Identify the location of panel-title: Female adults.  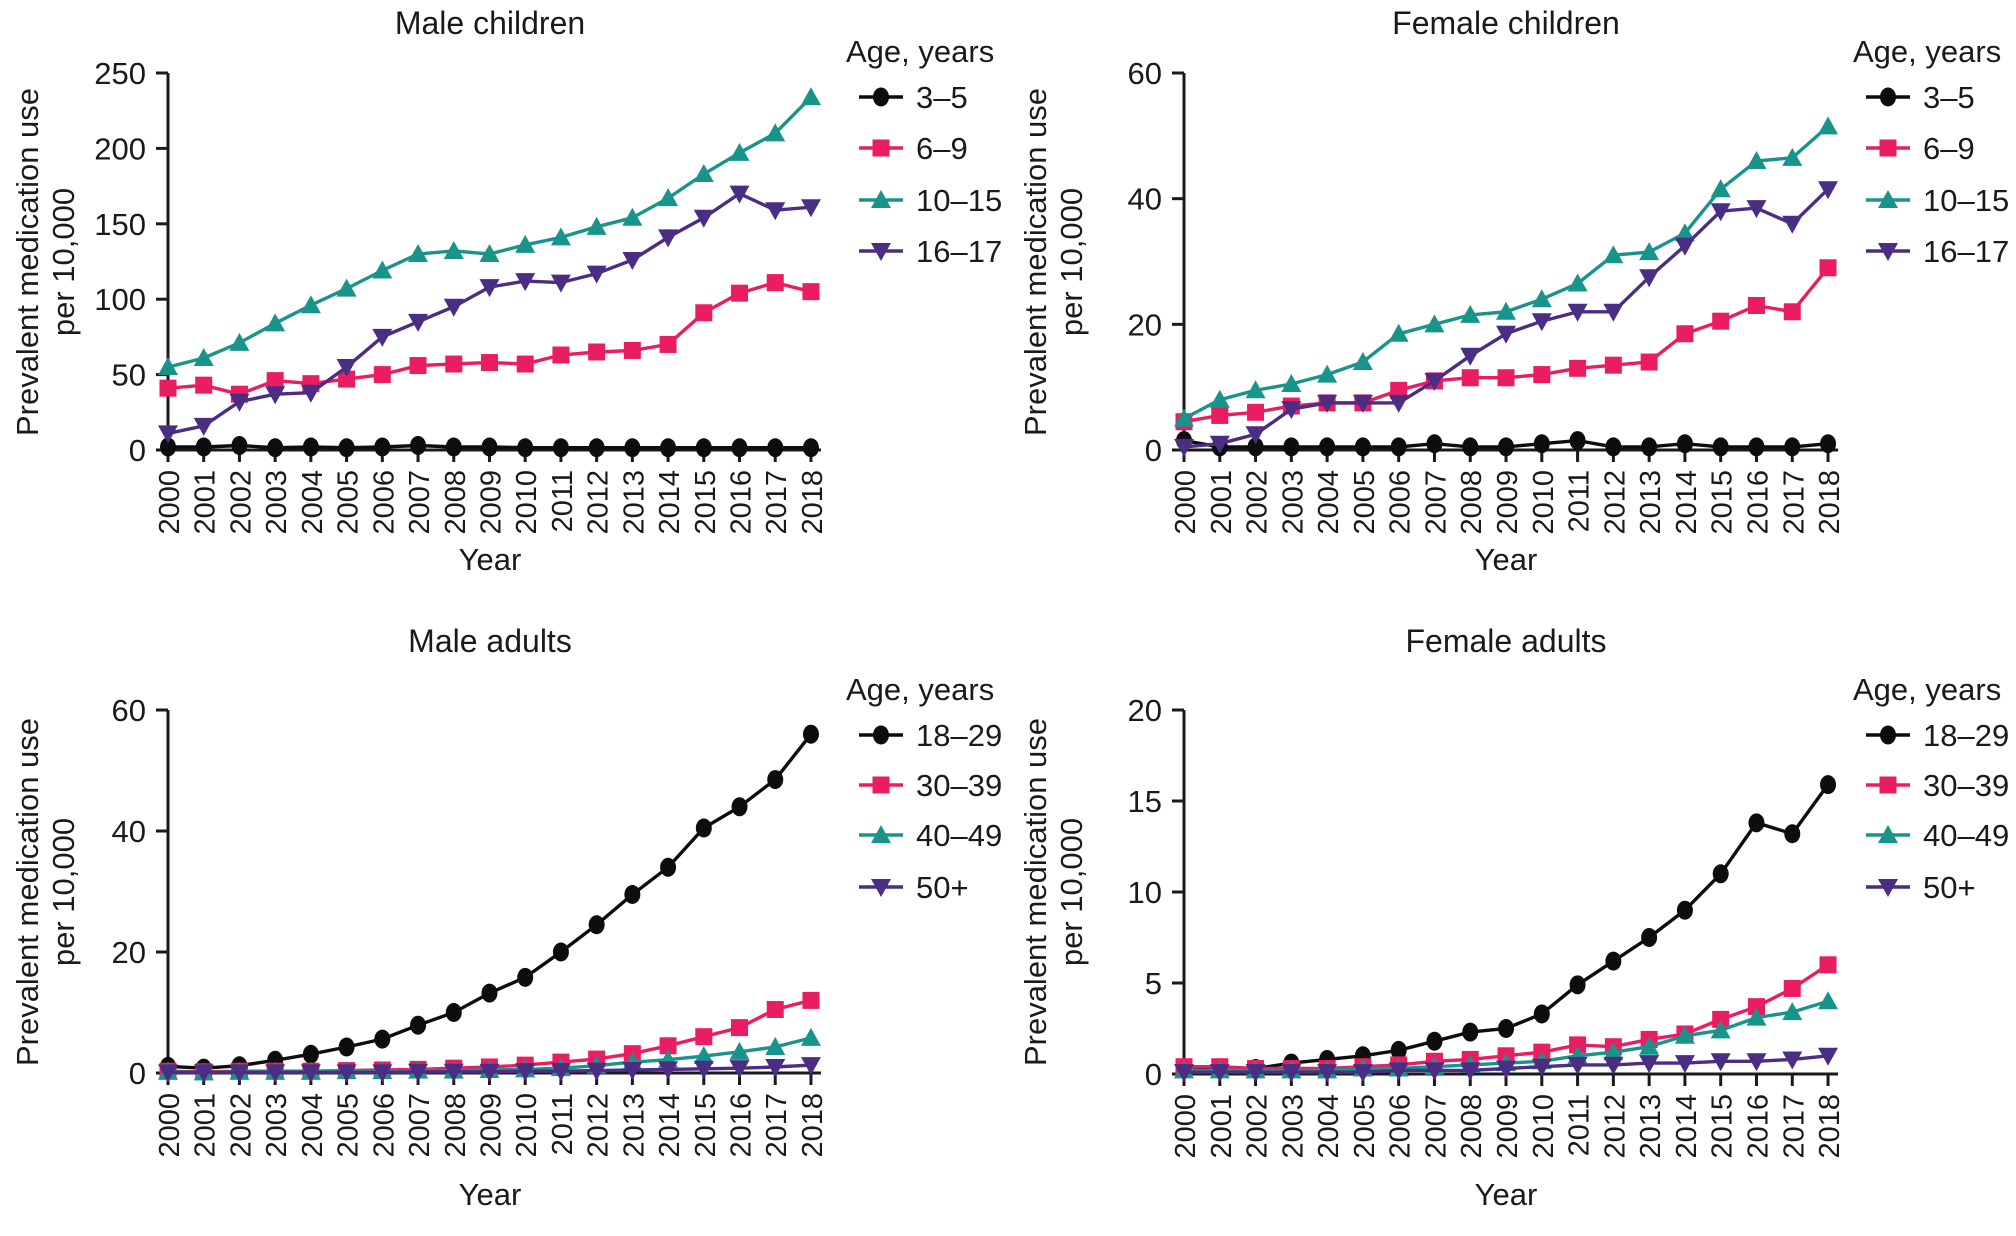
(1506, 641).